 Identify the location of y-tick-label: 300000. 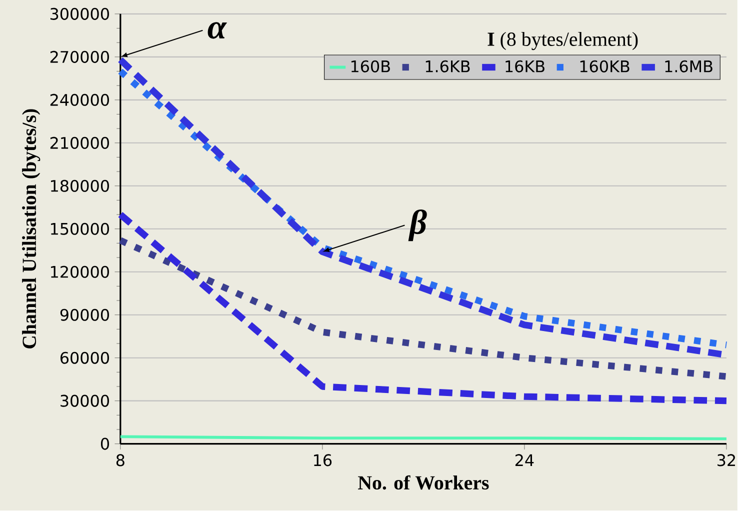
(79, 14).